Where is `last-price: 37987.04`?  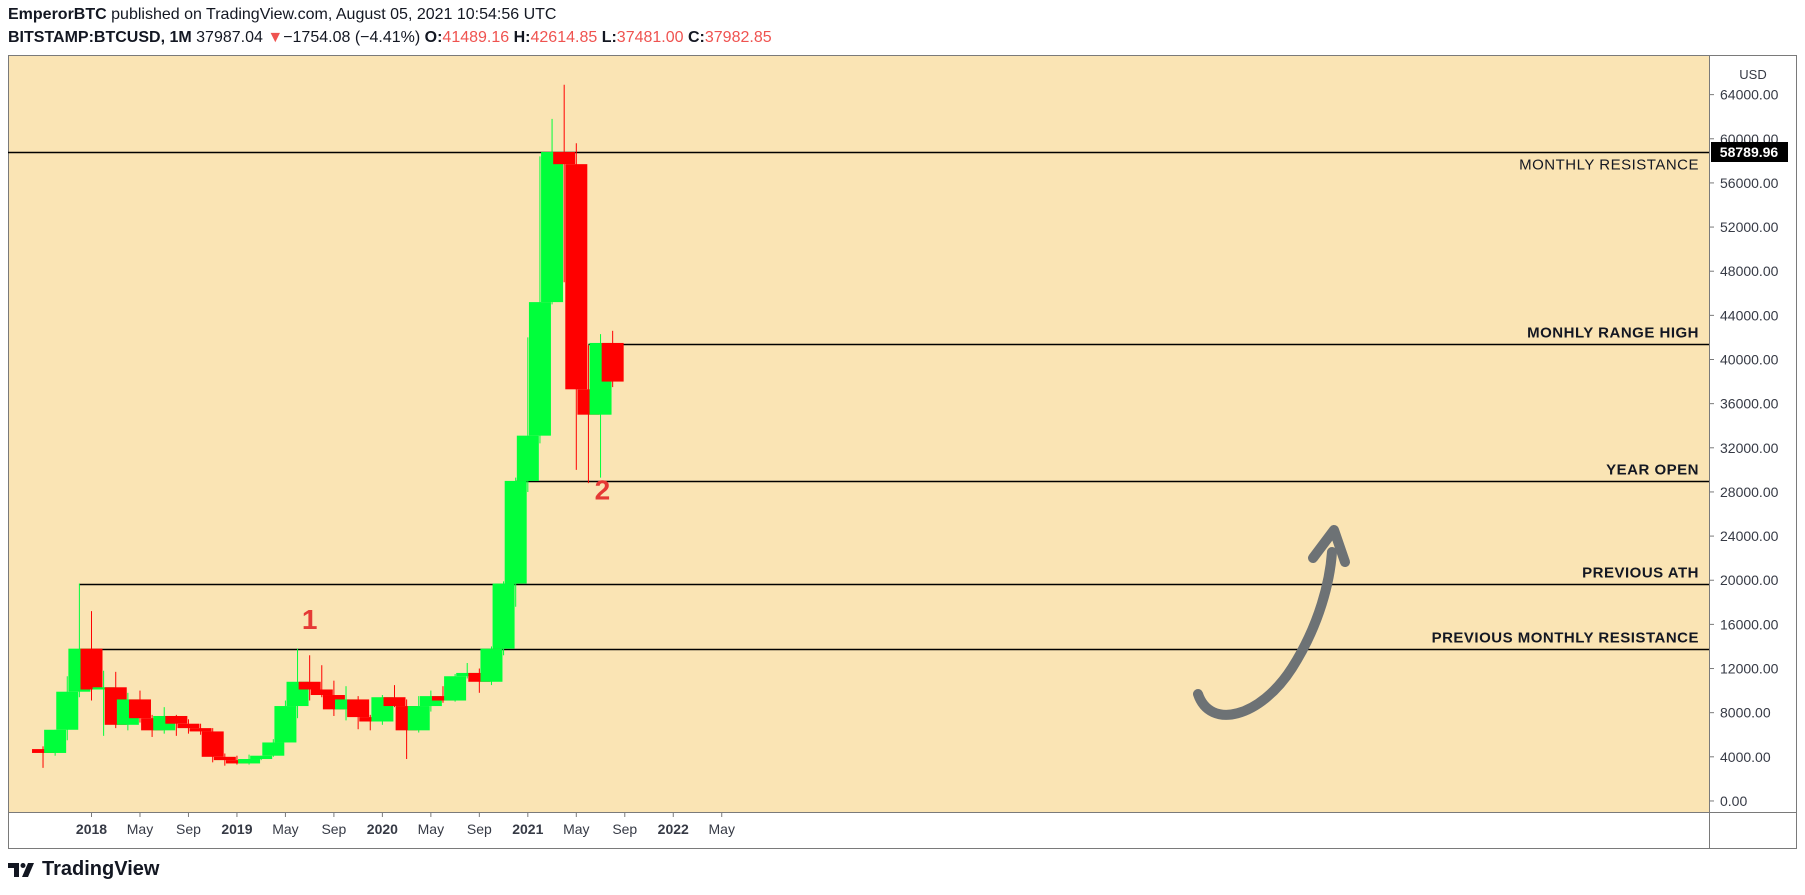
last-price: 37987.04 is located at coordinates (229, 37).